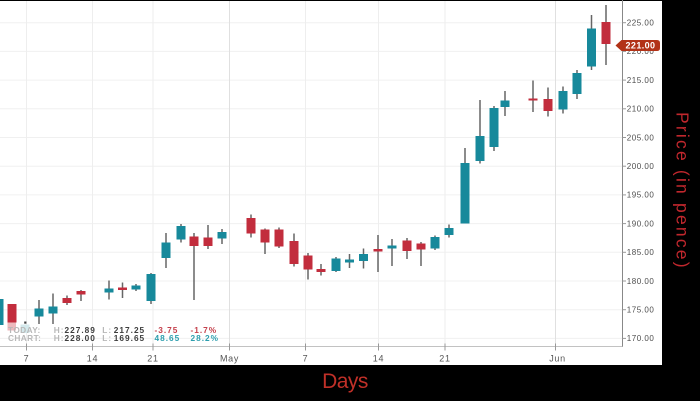 The image size is (700, 401). What do you see at coordinates (129, 338) in the screenshot?
I see `svg-text: 169.65` at bounding box center [129, 338].